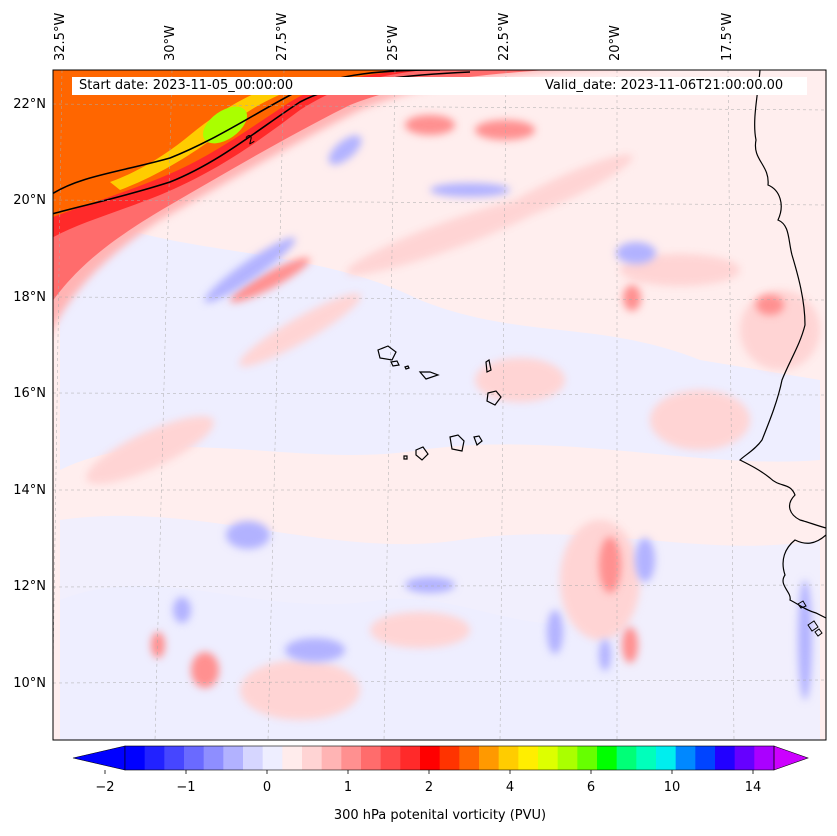  What do you see at coordinates (615, 43) in the screenshot?
I see `lon-label: 20°W` at bounding box center [615, 43].